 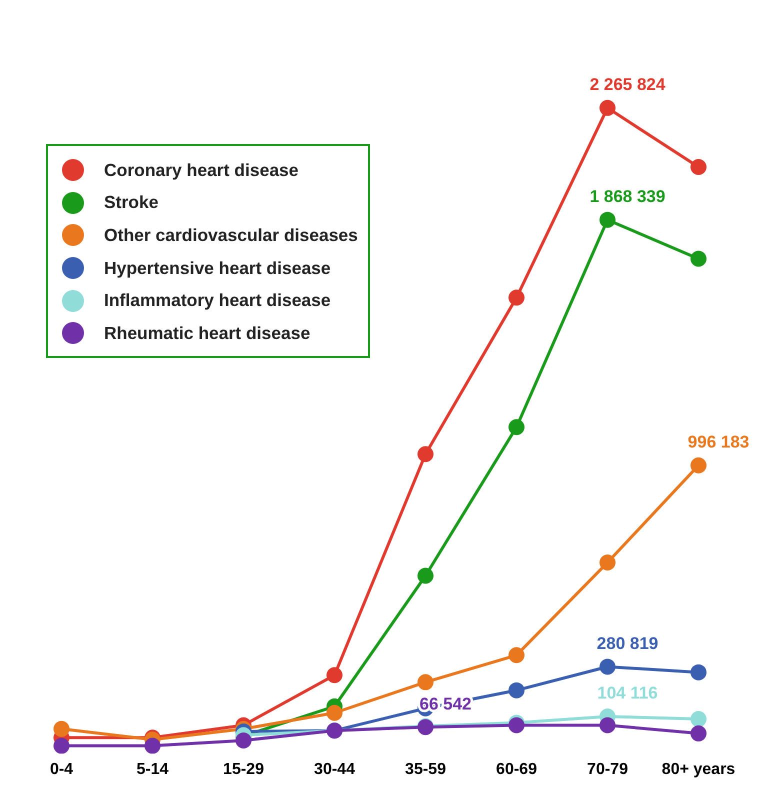 What do you see at coordinates (231, 235) in the screenshot?
I see `legend-label: Other cardiovascular diseases` at bounding box center [231, 235].